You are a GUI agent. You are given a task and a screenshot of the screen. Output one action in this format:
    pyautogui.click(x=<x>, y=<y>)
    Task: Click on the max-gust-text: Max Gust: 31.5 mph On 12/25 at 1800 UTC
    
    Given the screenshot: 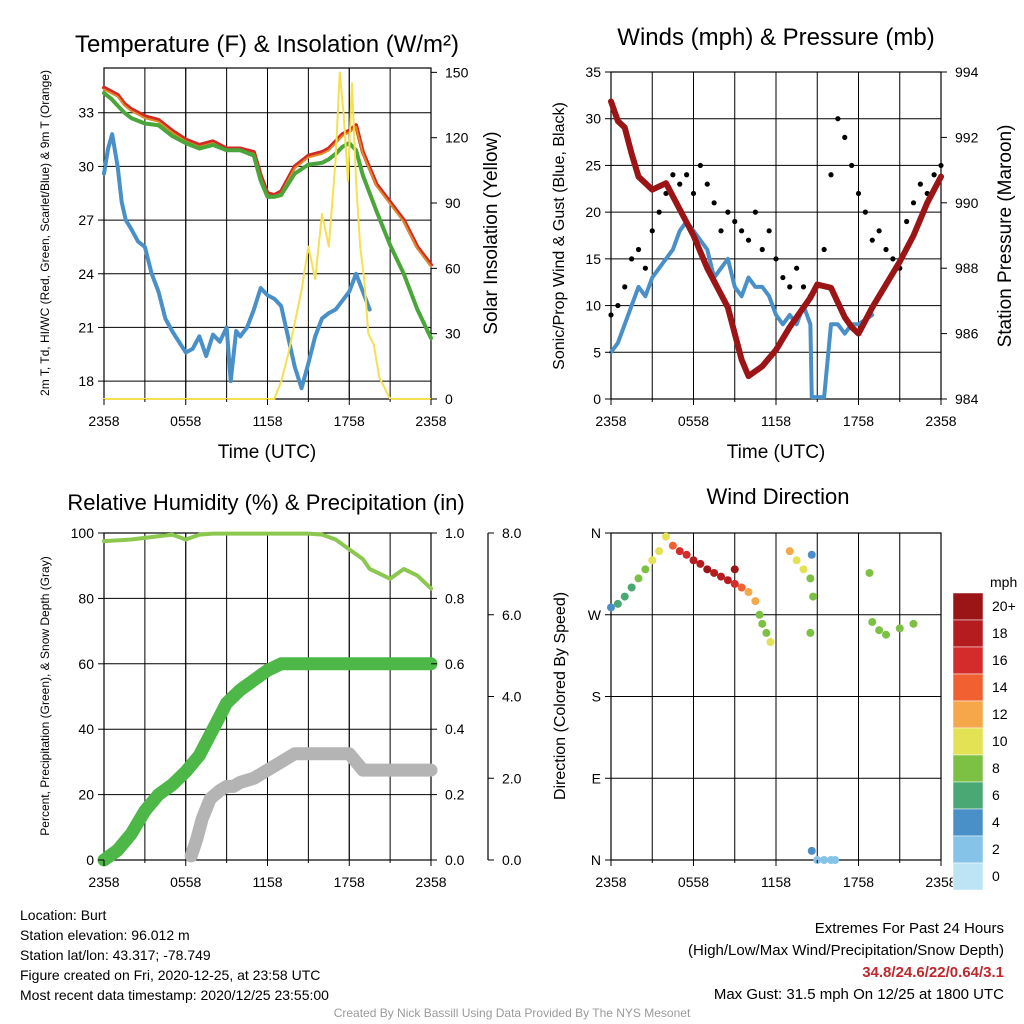 What is the action you would take?
    pyautogui.click(x=858, y=994)
    